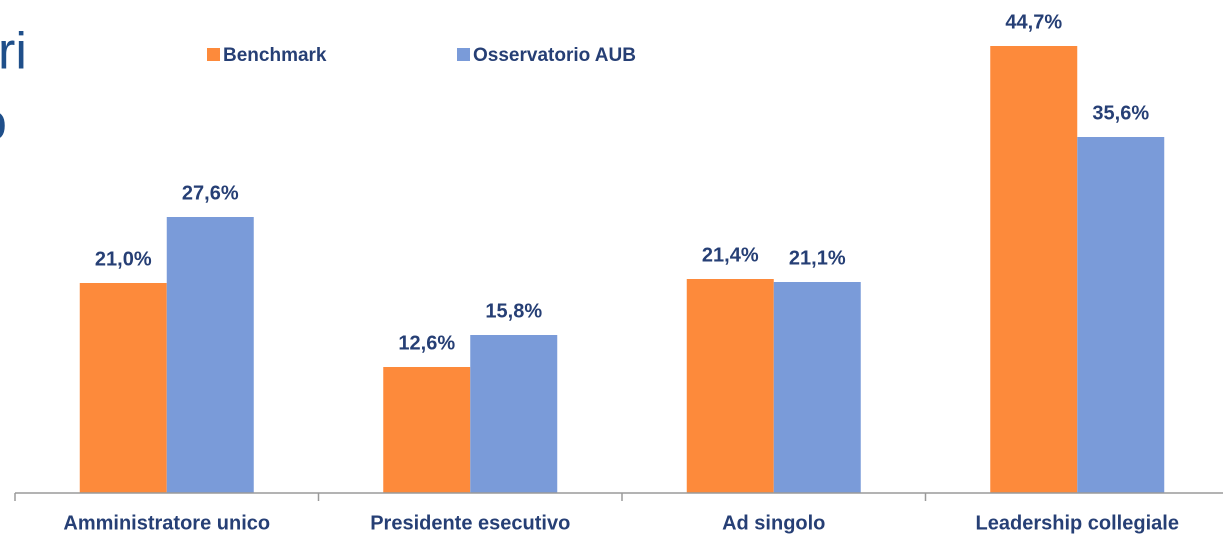 The image size is (1223, 538). What do you see at coordinates (470, 523) in the screenshot?
I see `x-tick-label: Presidente esecutivo` at bounding box center [470, 523].